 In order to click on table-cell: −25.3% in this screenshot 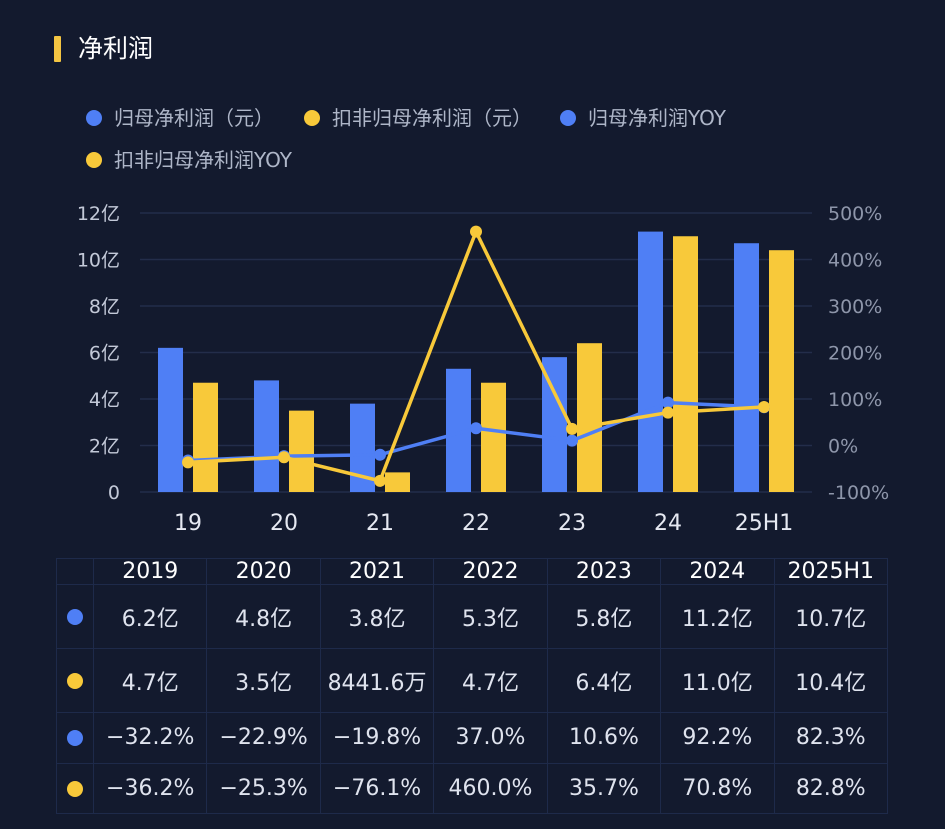, I will do `click(263, 788)`.